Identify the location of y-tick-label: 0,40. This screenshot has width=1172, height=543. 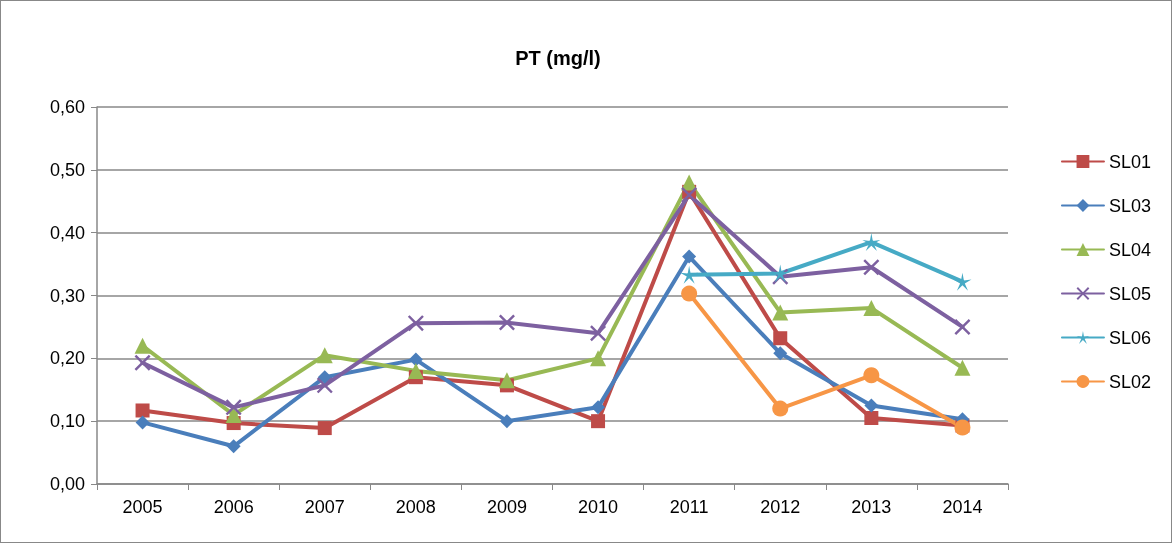
(67, 232).